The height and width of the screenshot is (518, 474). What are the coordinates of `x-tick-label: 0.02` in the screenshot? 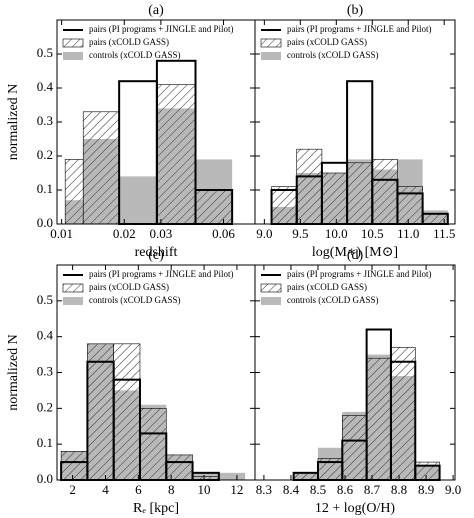 It's located at (124, 233).